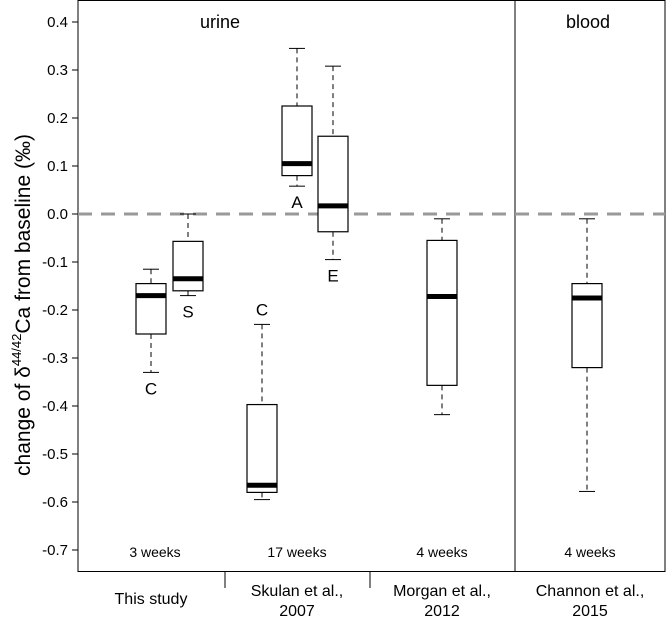 The width and height of the screenshot is (666, 623). I want to click on category-label-line2: 2015, so click(590, 611).